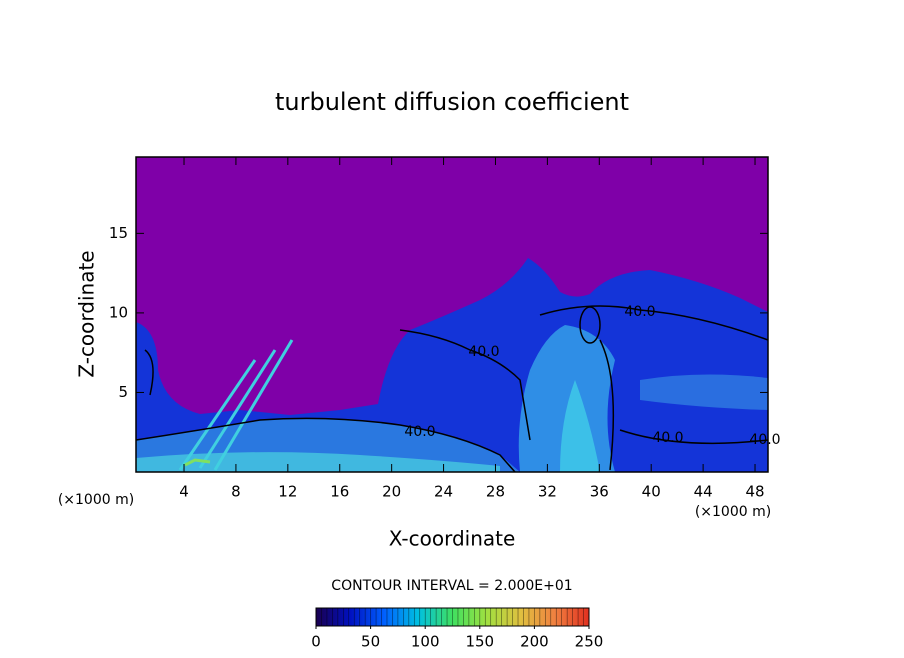 The image size is (904, 658). Describe the element at coordinates (370, 642) in the screenshot. I see `colorbar-tick-label: 50` at that location.